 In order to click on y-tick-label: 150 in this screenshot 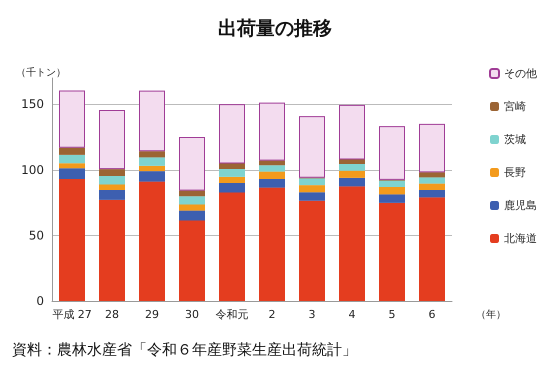, I will do `click(32, 104)`.